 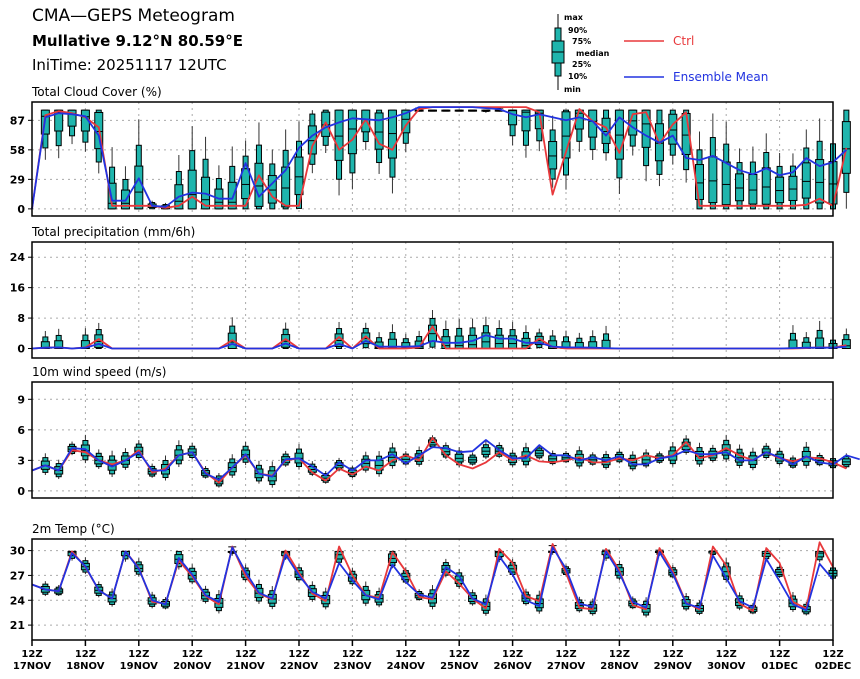 I want to click on panel-title: 2m Temp (°C), so click(x=73, y=529).